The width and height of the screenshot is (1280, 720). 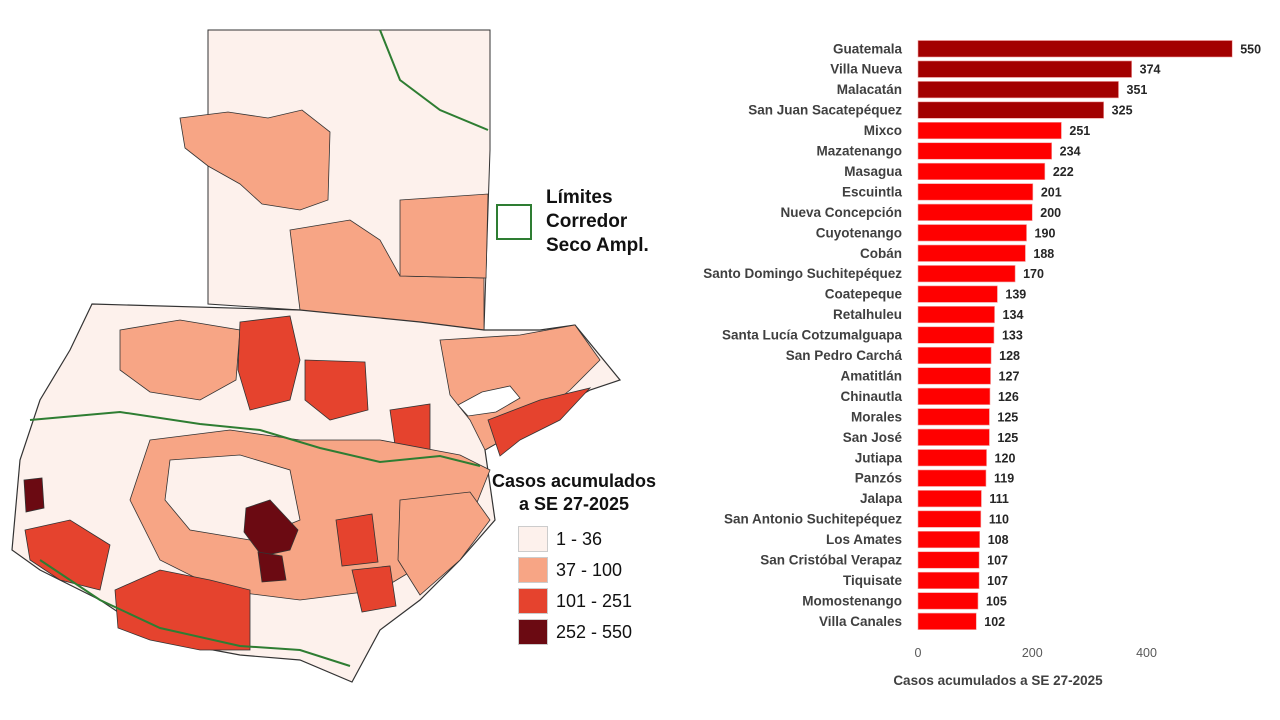 I want to click on data-label: 234, so click(x=1070, y=152).